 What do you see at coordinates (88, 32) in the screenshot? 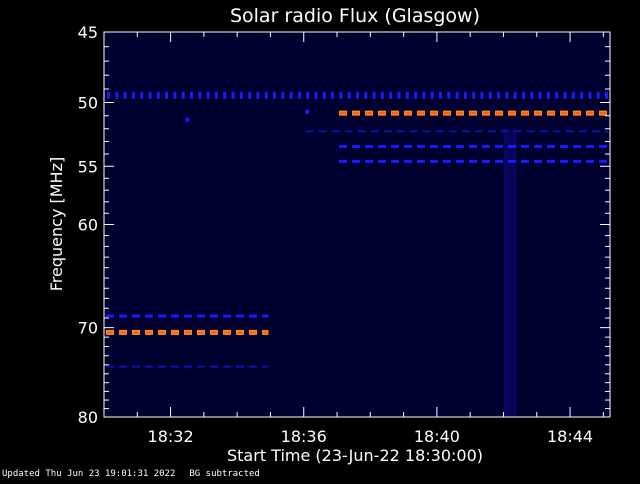
I see `y-tick-label-0: 45` at bounding box center [88, 32].